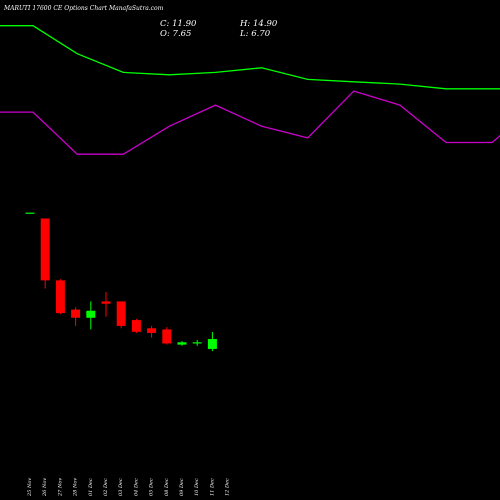  What do you see at coordinates (152, 487) in the screenshot?
I see `date-tick-label: 05 Dec` at bounding box center [152, 487].